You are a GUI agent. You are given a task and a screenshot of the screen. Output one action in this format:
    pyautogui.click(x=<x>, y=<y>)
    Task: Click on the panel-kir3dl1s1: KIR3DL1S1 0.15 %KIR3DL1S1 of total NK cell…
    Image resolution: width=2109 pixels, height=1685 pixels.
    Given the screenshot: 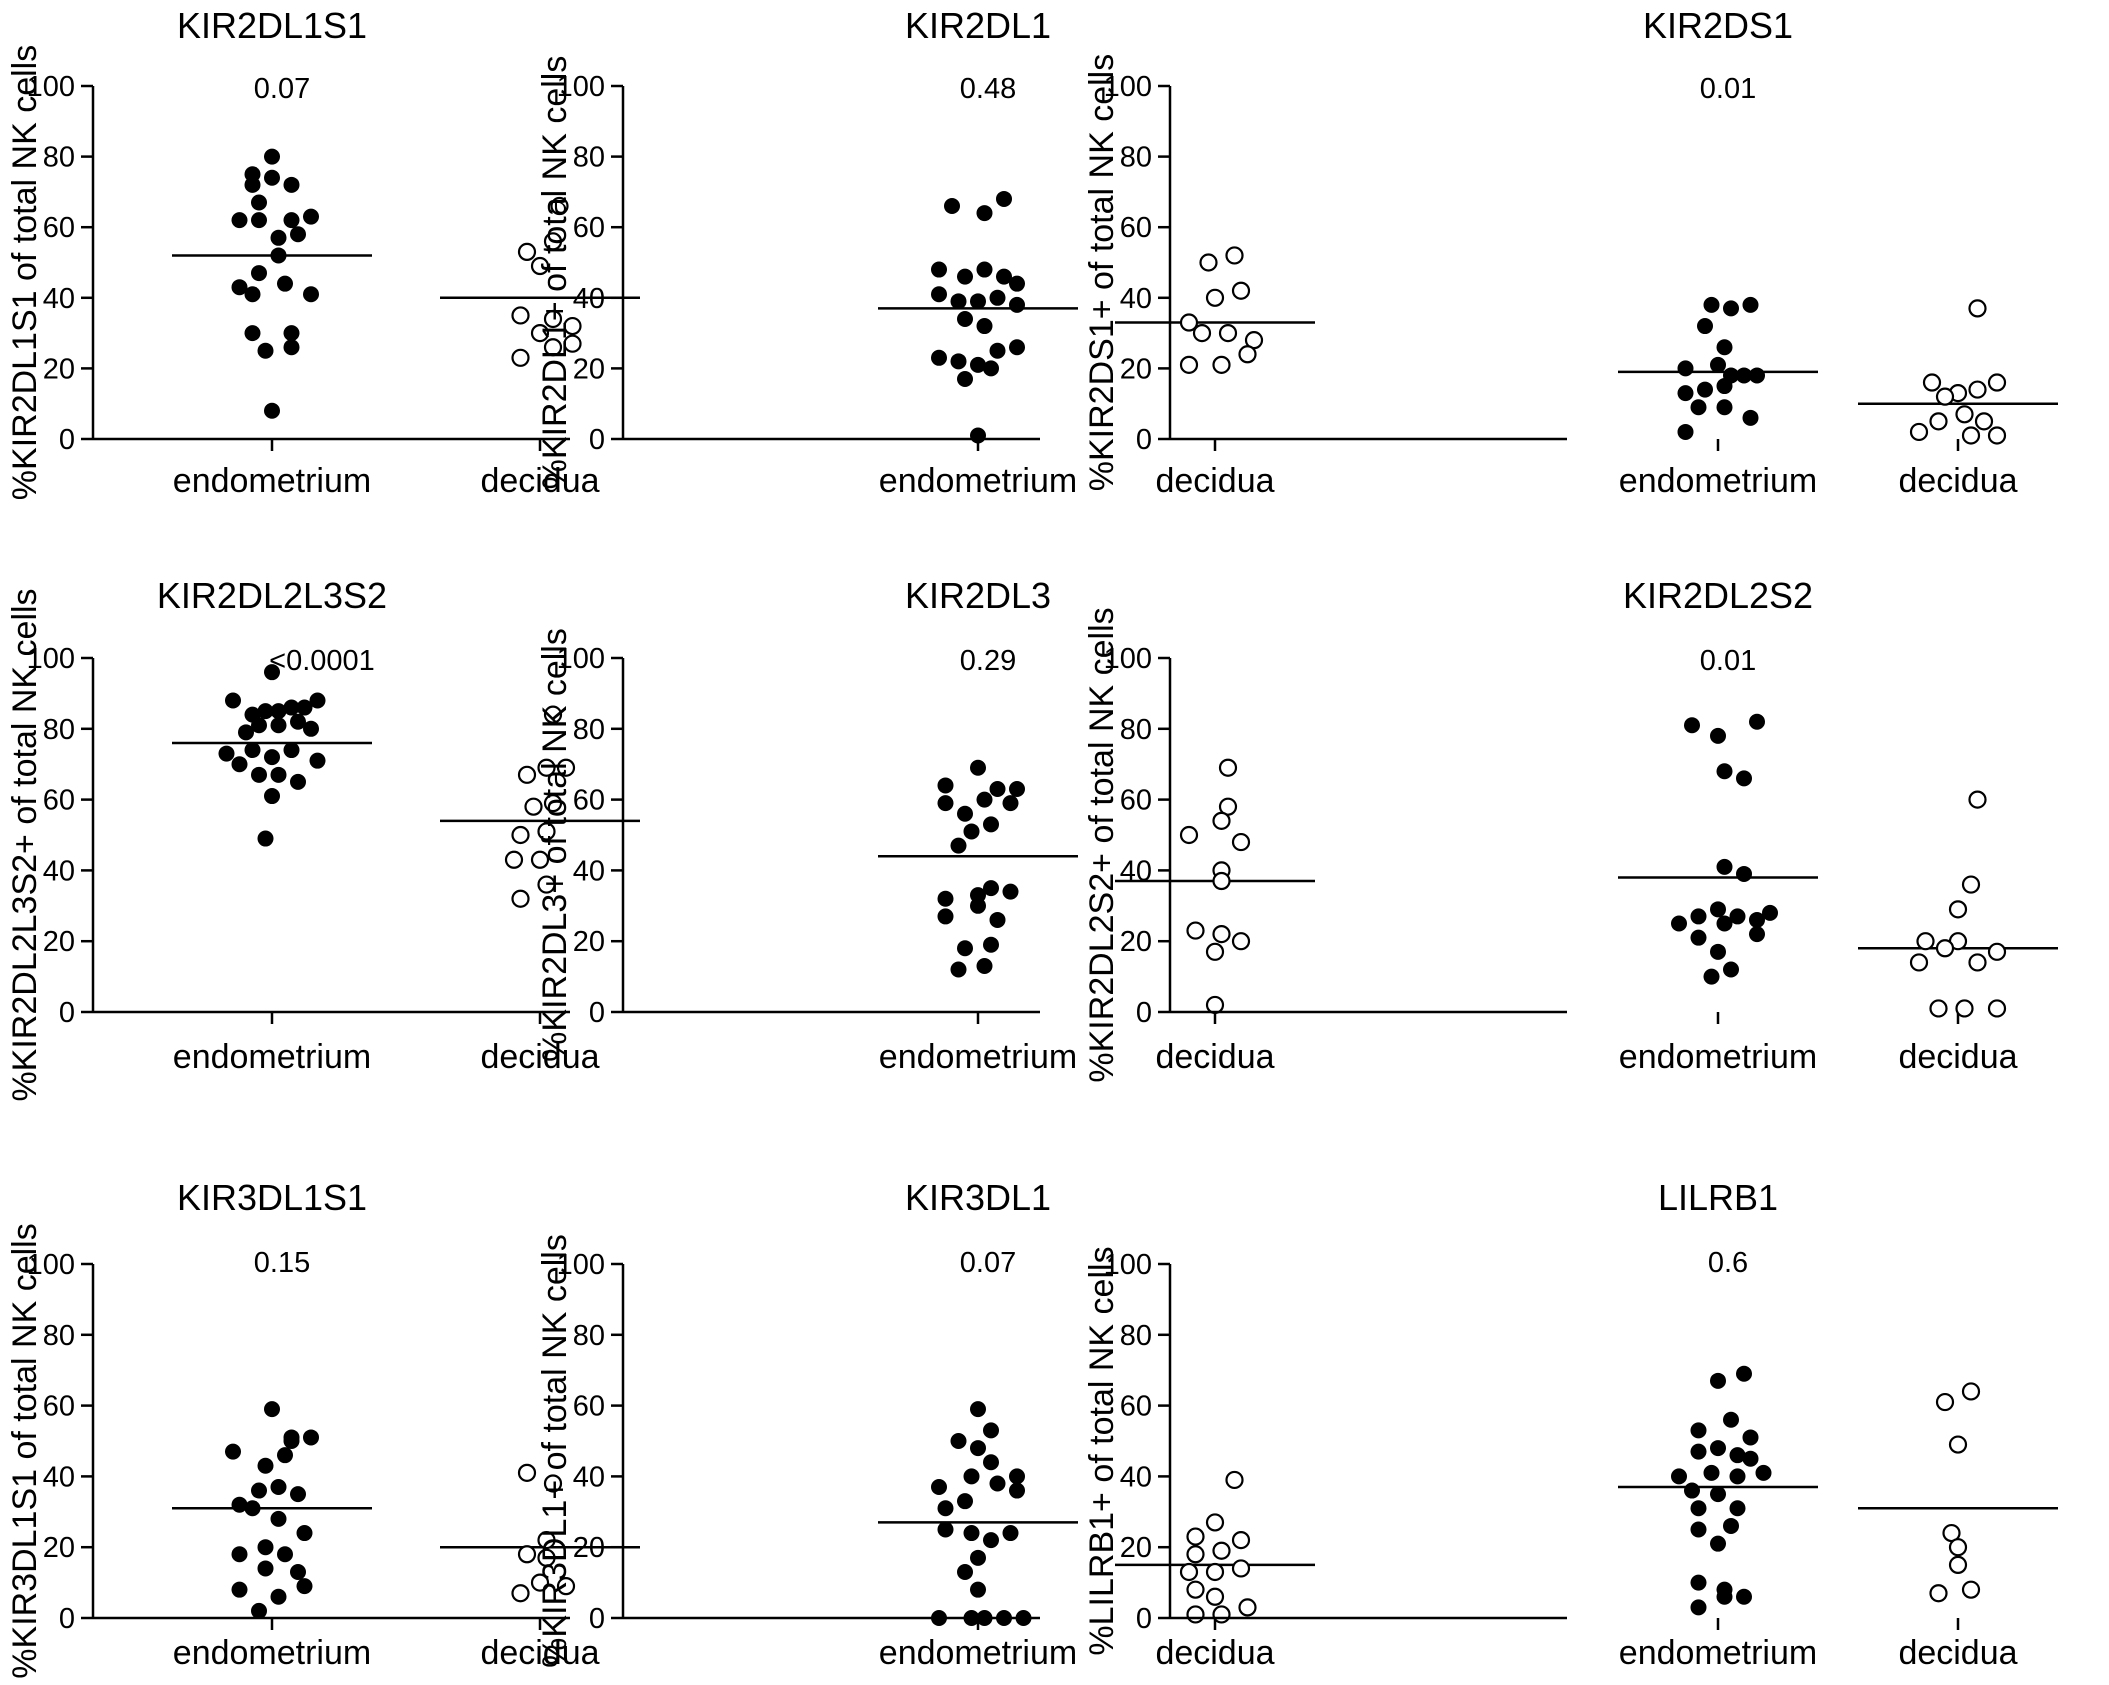 What is the action you would take?
    pyautogui.click(x=323, y=1428)
    